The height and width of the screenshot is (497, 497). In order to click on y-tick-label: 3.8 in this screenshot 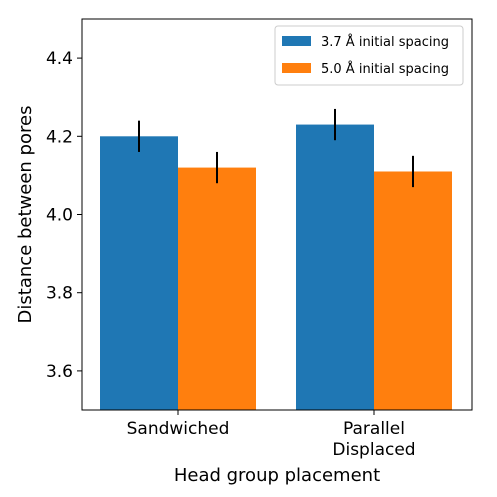, I will do `click(59, 294)`.